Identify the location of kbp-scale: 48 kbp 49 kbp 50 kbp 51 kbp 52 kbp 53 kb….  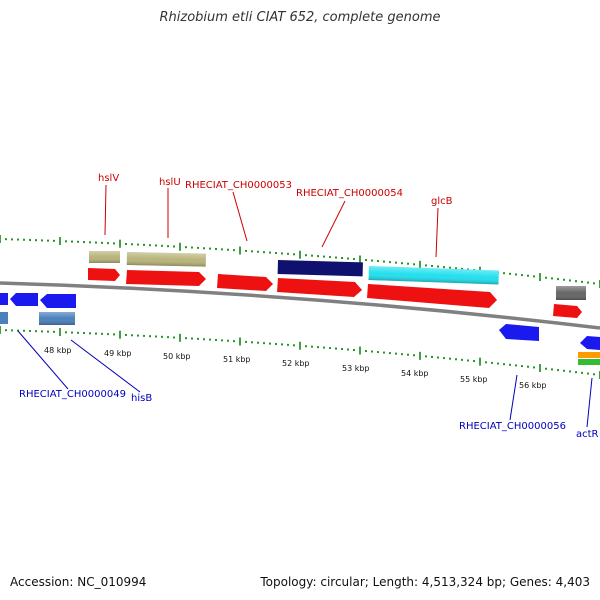
(295, 368).